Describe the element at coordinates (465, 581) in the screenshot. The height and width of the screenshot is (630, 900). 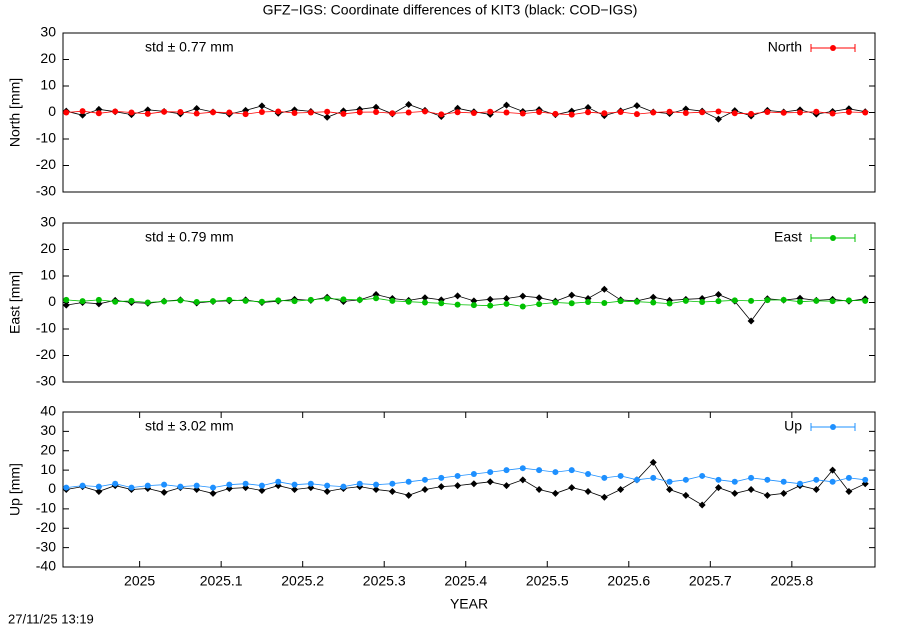
I see `x-tick-label: 2025.4` at that location.